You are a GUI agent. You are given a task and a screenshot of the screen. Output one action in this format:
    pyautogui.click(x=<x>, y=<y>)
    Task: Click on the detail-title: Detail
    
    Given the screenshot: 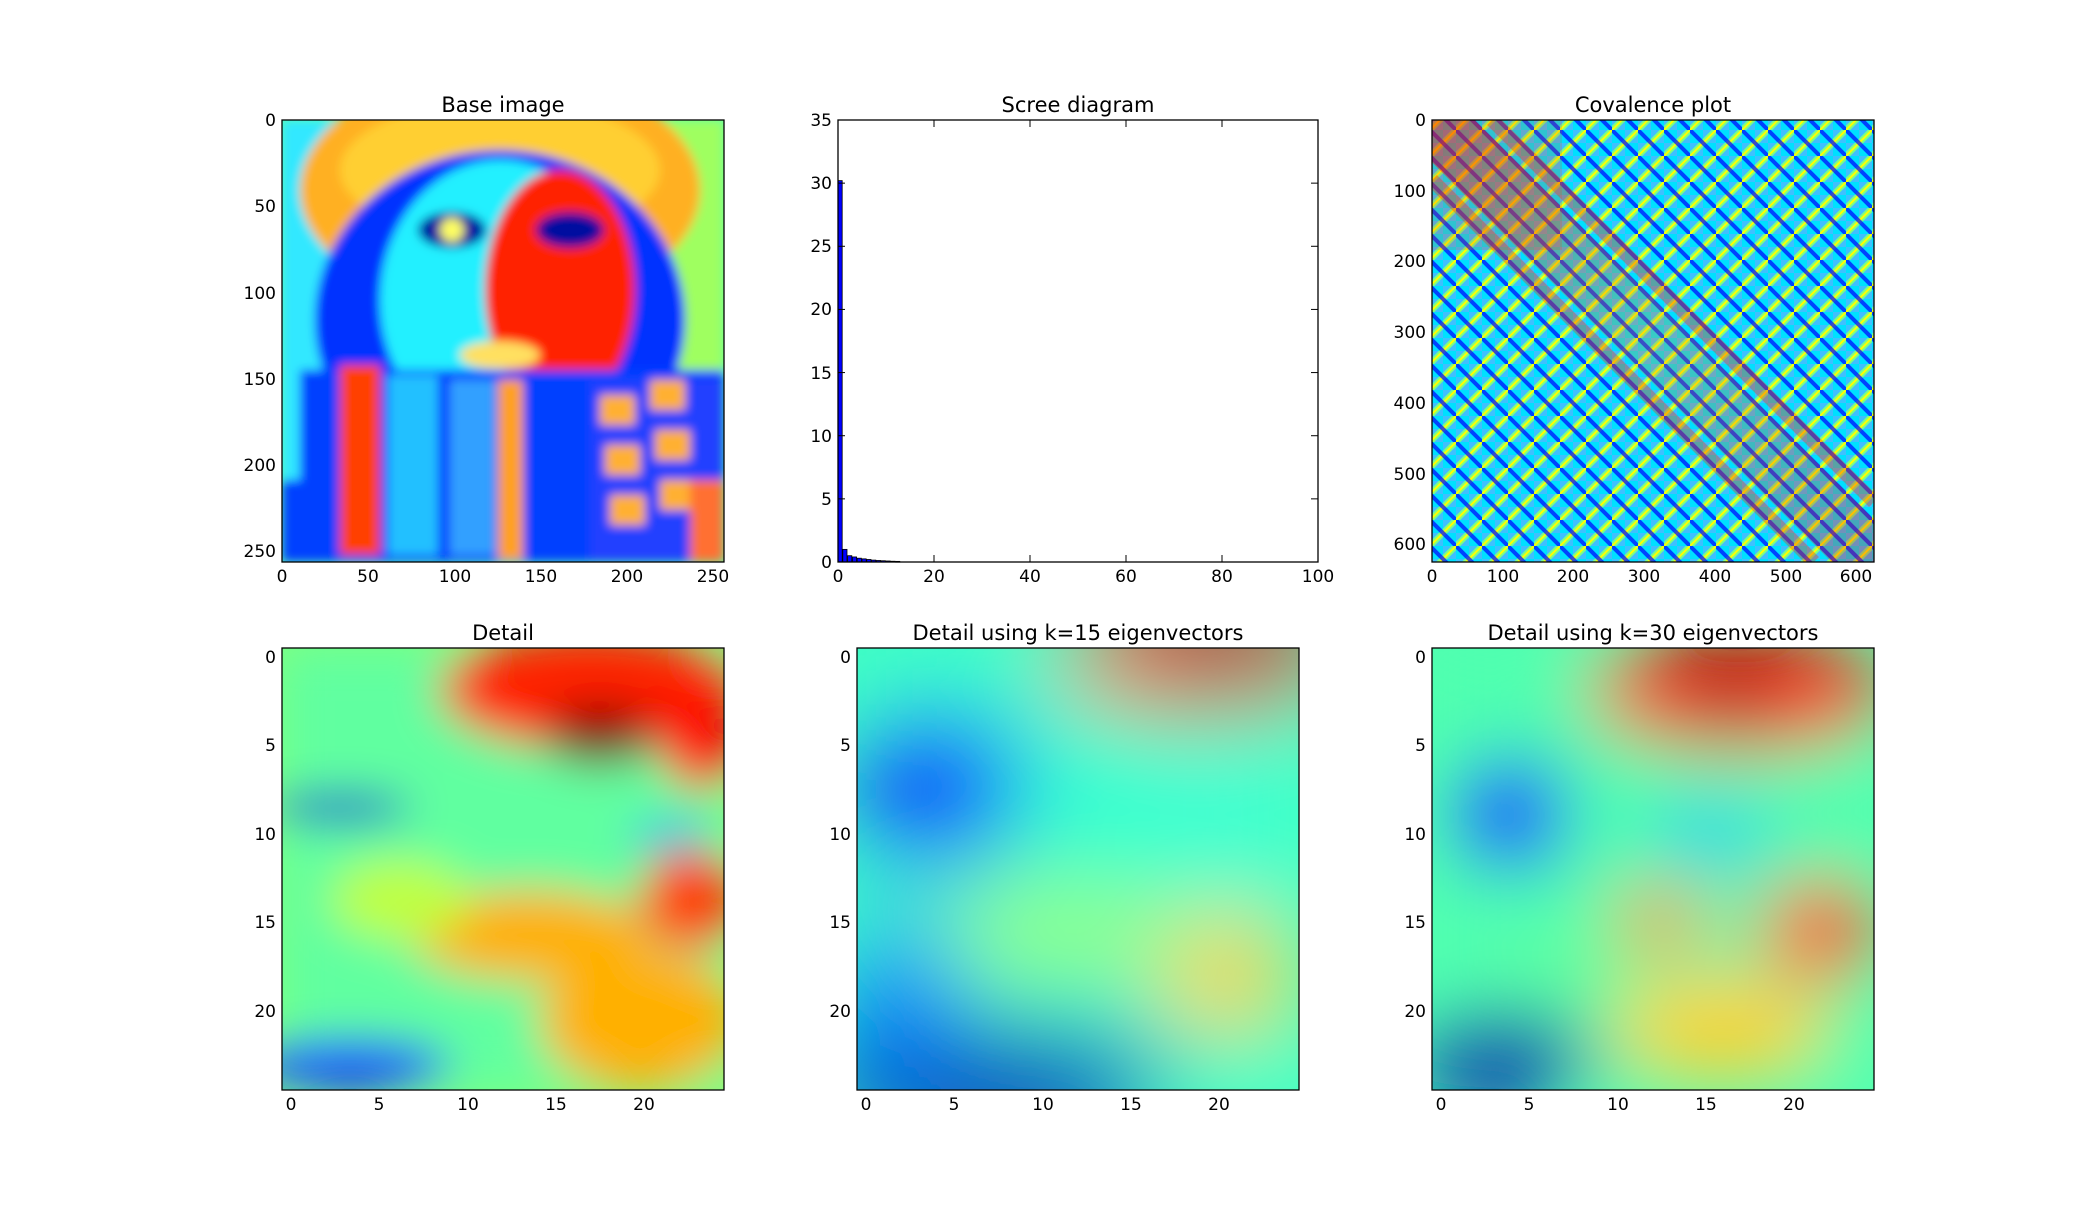 What is the action you would take?
    pyautogui.click(x=503, y=633)
    